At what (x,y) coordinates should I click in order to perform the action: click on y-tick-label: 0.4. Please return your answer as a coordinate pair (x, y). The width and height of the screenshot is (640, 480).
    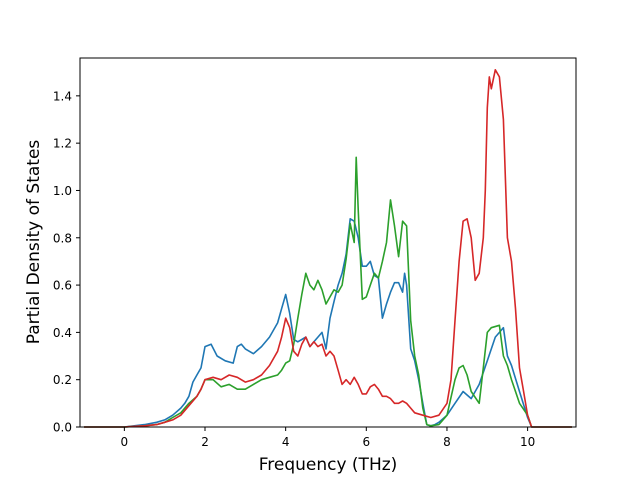
    Looking at the image, I should click on (62, 333).